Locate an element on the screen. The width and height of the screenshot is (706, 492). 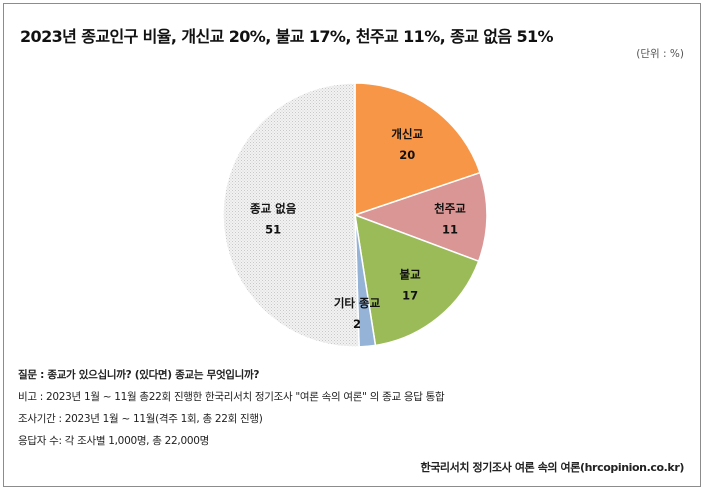
pie-slice-none is located at coordinates (291, 215).